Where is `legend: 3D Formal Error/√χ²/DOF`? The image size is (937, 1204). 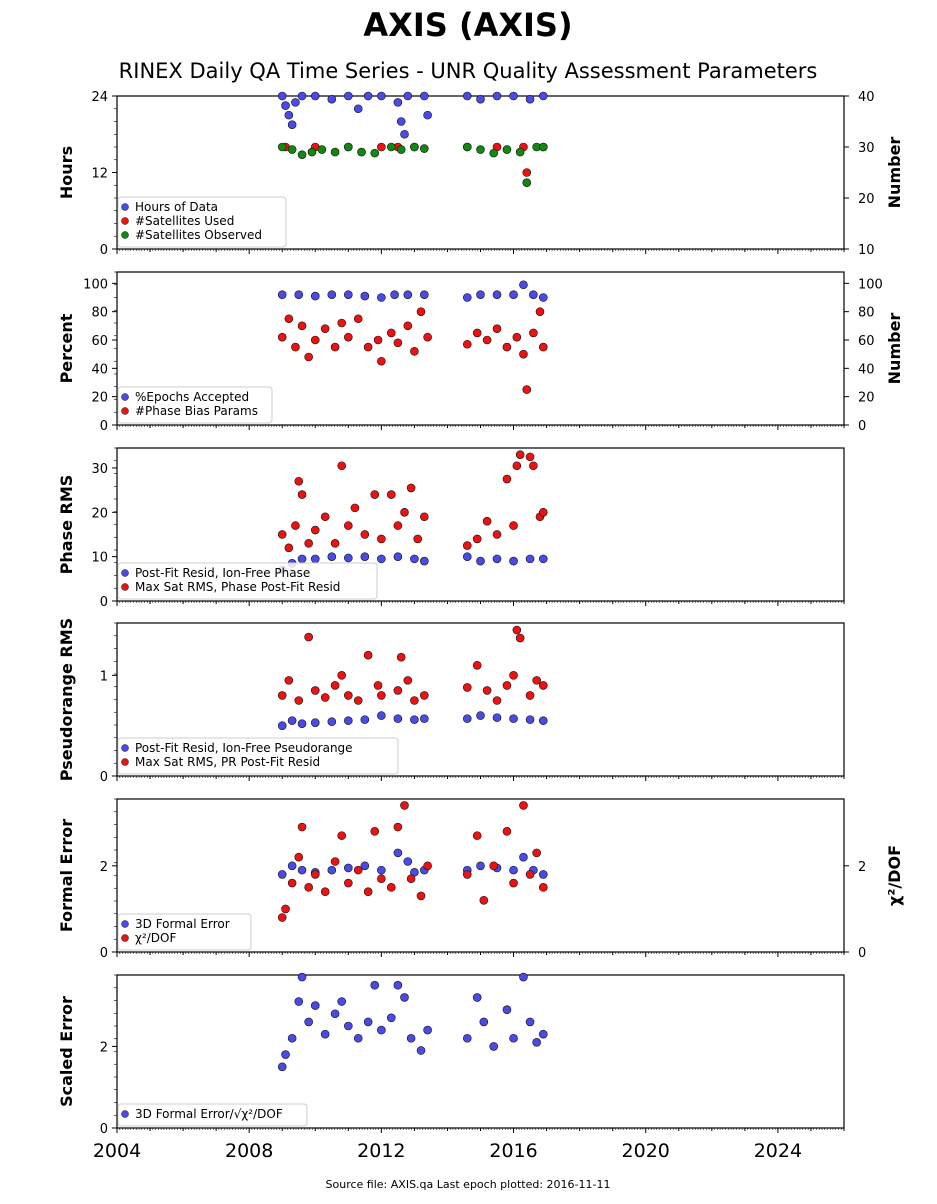
legend: 3D Formal Error/√χ²/DOF is located at coordinates (212, 1115).